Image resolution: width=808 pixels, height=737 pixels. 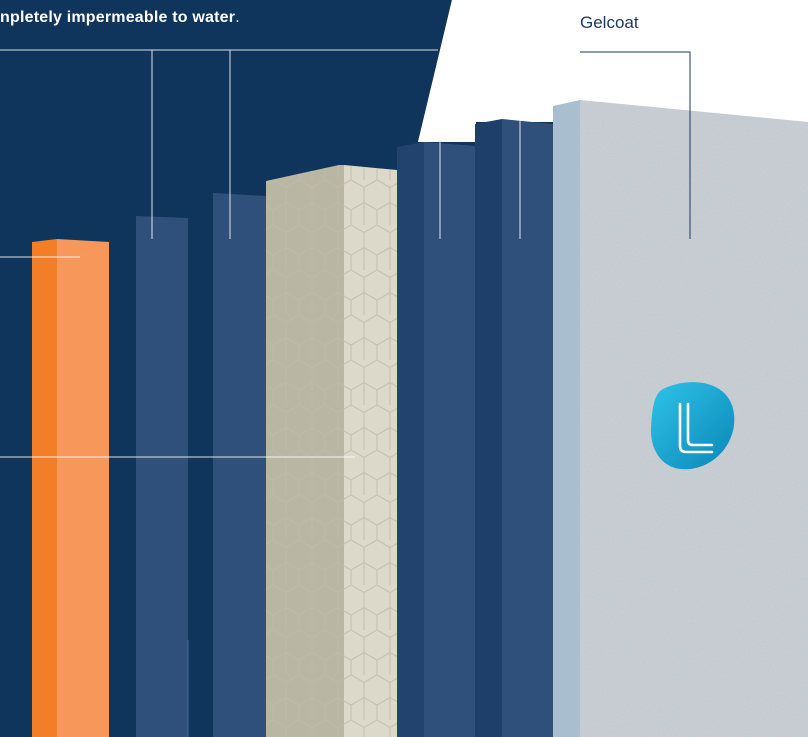 I want to click on laminate-layer-b, so click(x=436, y=439).